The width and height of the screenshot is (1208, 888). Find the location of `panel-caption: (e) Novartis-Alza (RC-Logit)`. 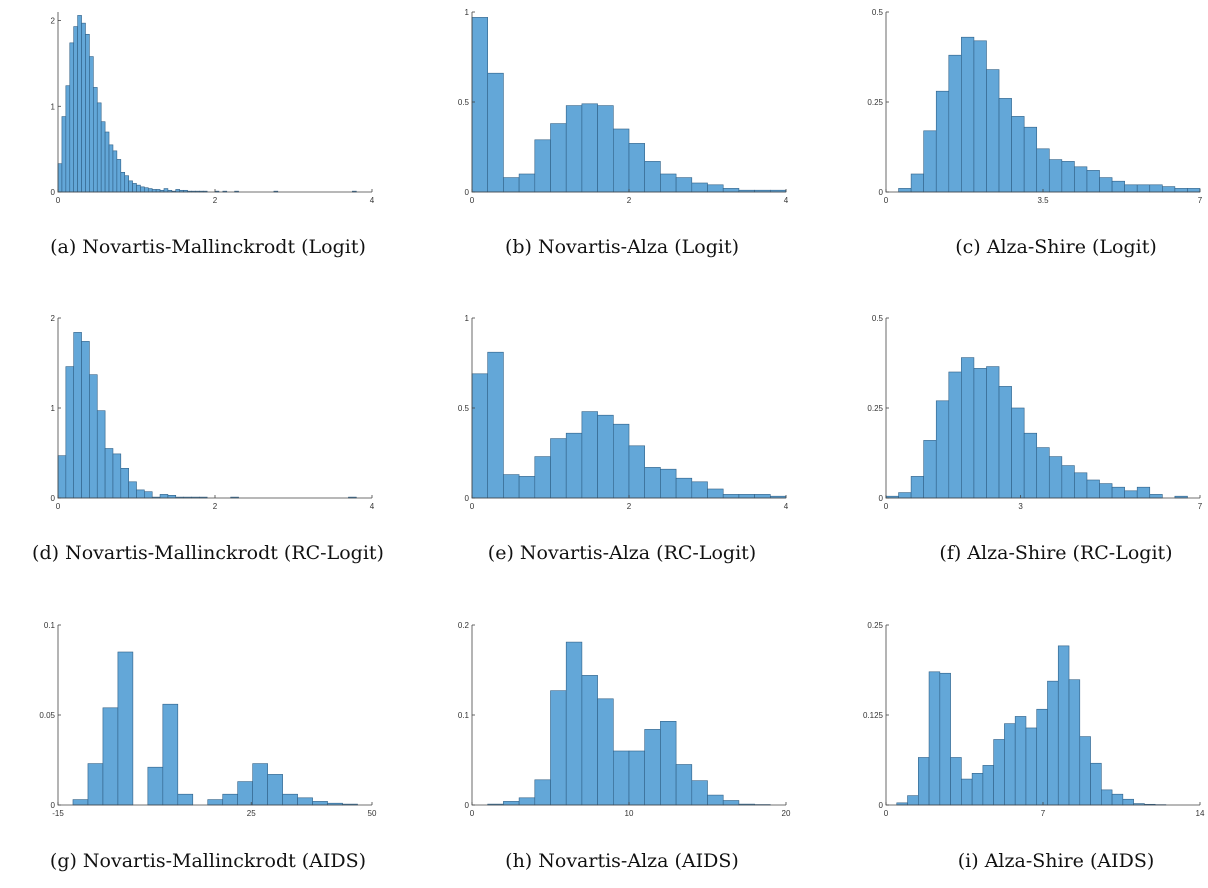

panel-caption: (e) Novartis-Alza (RC-Logit) is located at coordinates (622, 553).